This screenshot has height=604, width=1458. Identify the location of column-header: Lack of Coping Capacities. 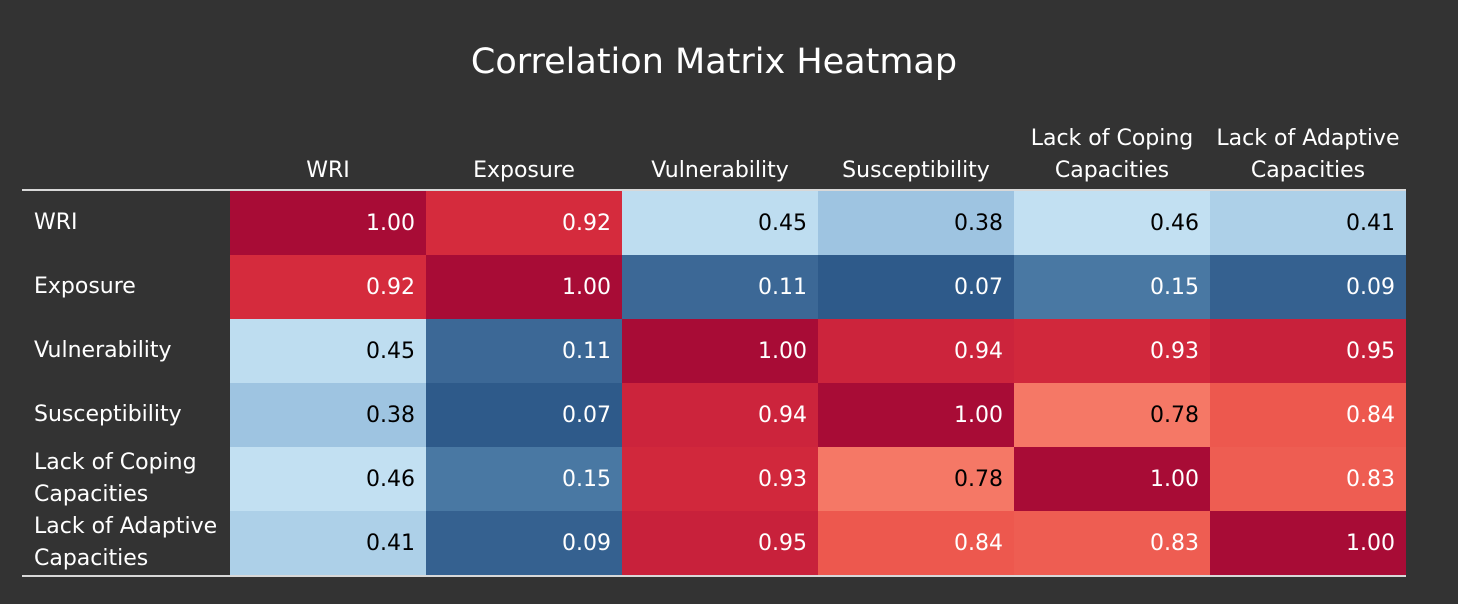
(1112, 154).